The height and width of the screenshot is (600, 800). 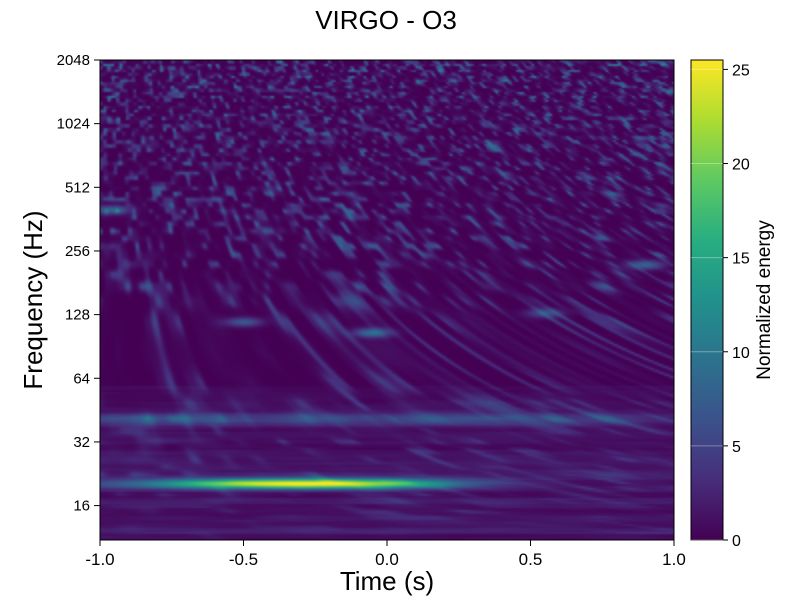 I want to click on y-tick-label: 512, so click(x=77, y=187).